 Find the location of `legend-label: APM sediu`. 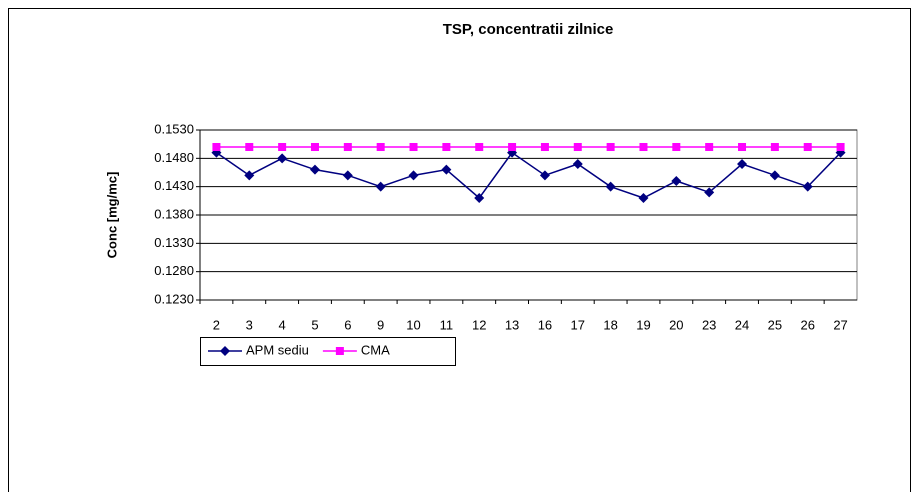

legend-label: APM sediu is located at coordinates (277, 349).